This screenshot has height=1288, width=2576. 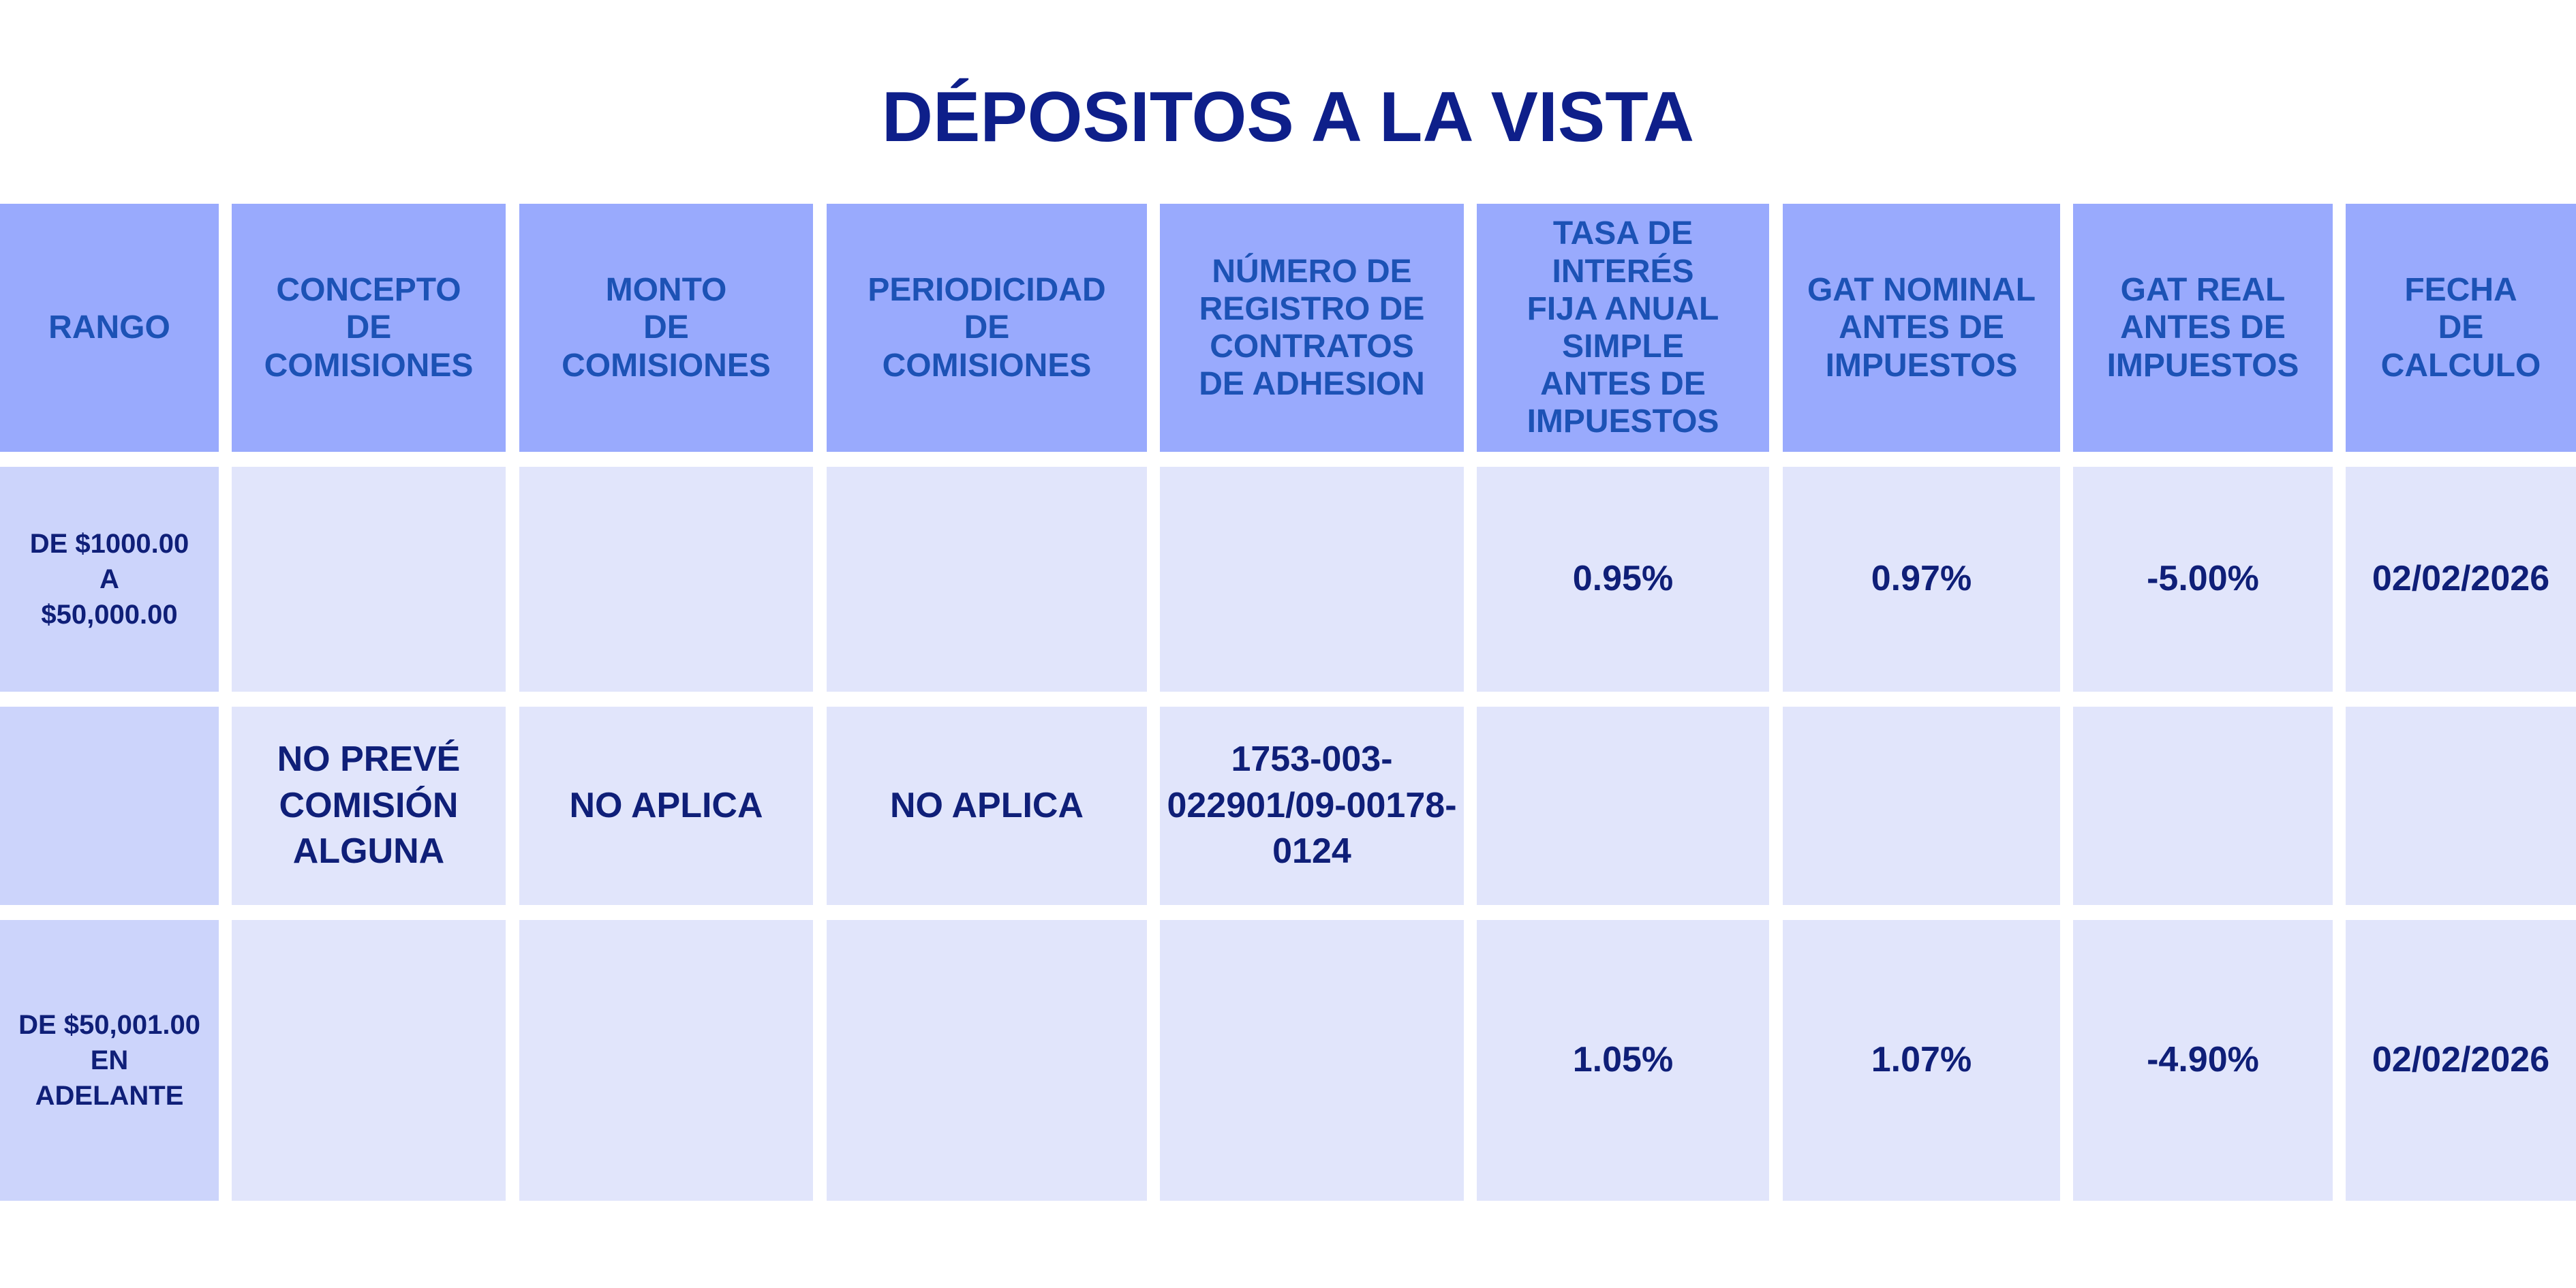 I want to click on page-title: DÉPOSITOS A LA VISTA, so click(x=1288, y=117).